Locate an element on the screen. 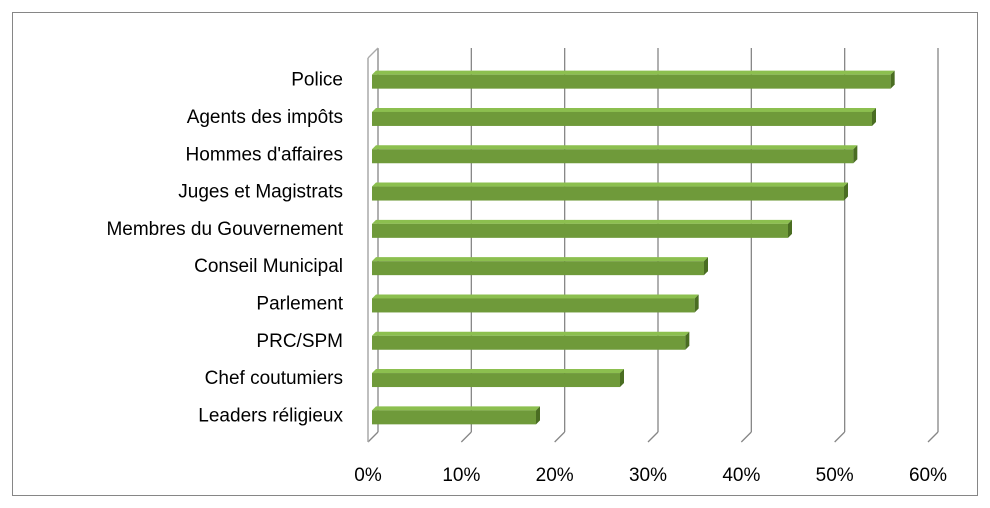 This screenshot has width=990, height=508. category-label: Chef coutumiers is located at coordinates (274, 378).